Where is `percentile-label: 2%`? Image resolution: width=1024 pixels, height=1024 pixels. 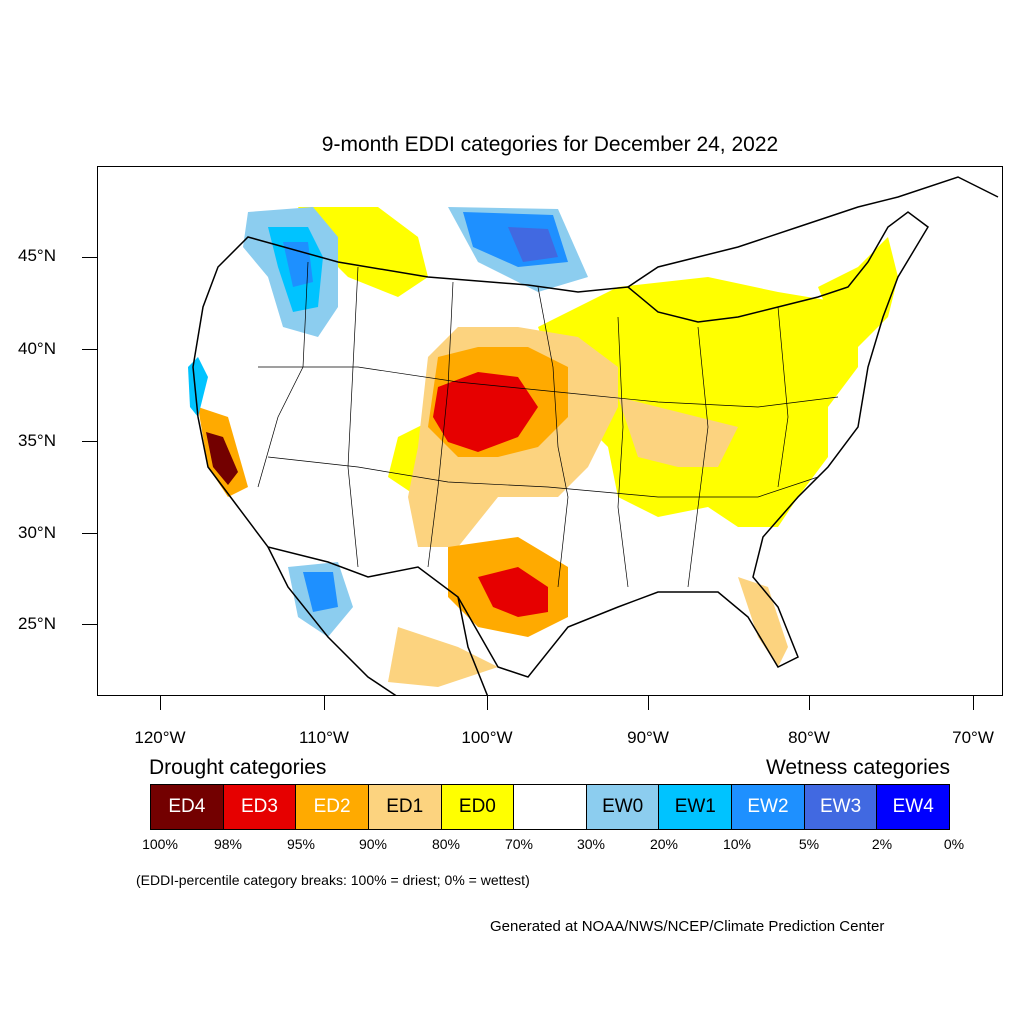
percentile-label: 2% is located at coordinates (882, 844).